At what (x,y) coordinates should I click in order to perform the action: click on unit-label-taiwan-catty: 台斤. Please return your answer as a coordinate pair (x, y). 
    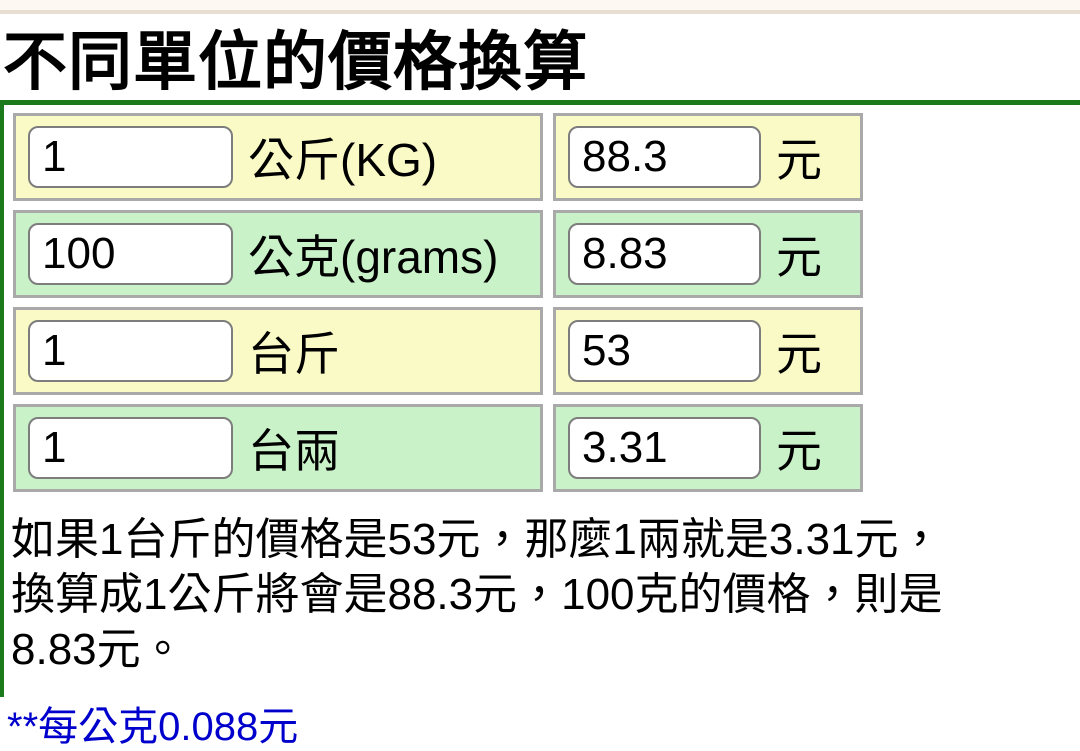
    Looking at the image, I should click on (294, 354).